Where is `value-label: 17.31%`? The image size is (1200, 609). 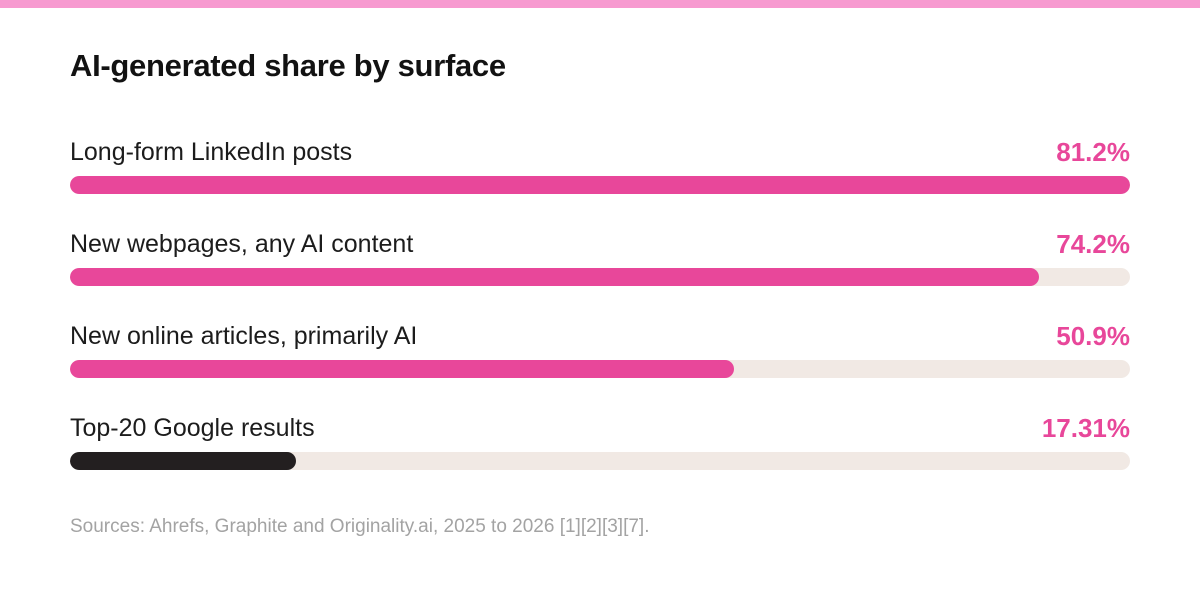
value-label: 17.31% is located at coordinates (1085, 428).